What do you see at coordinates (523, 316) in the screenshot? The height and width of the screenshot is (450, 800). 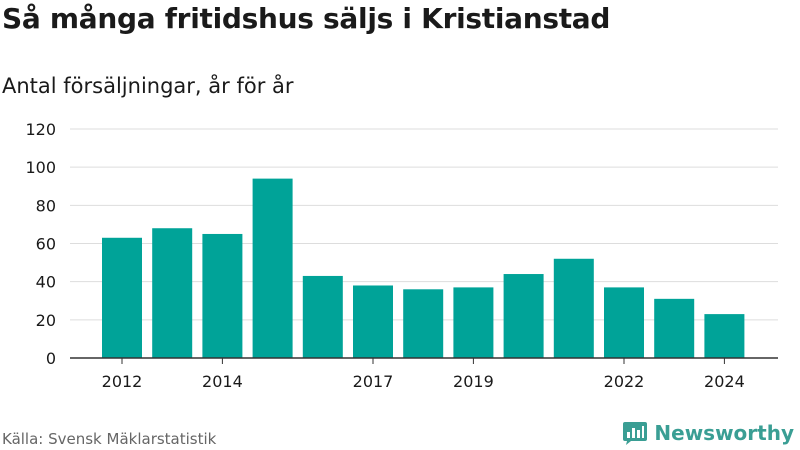 I see `bar-2020` at bounding box center [523, 316].